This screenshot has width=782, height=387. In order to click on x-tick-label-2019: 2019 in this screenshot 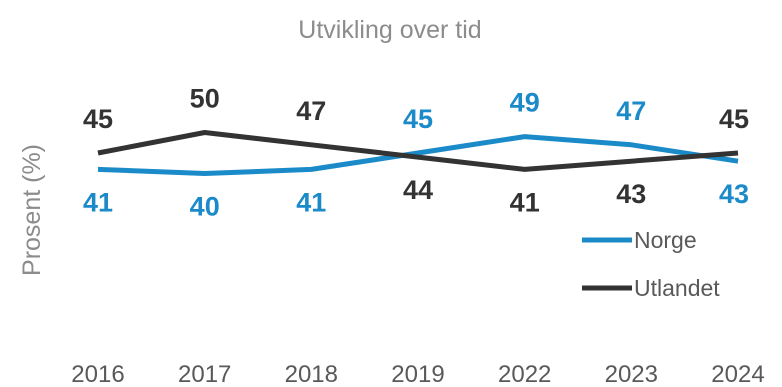, I will do `click(417, 374)`.